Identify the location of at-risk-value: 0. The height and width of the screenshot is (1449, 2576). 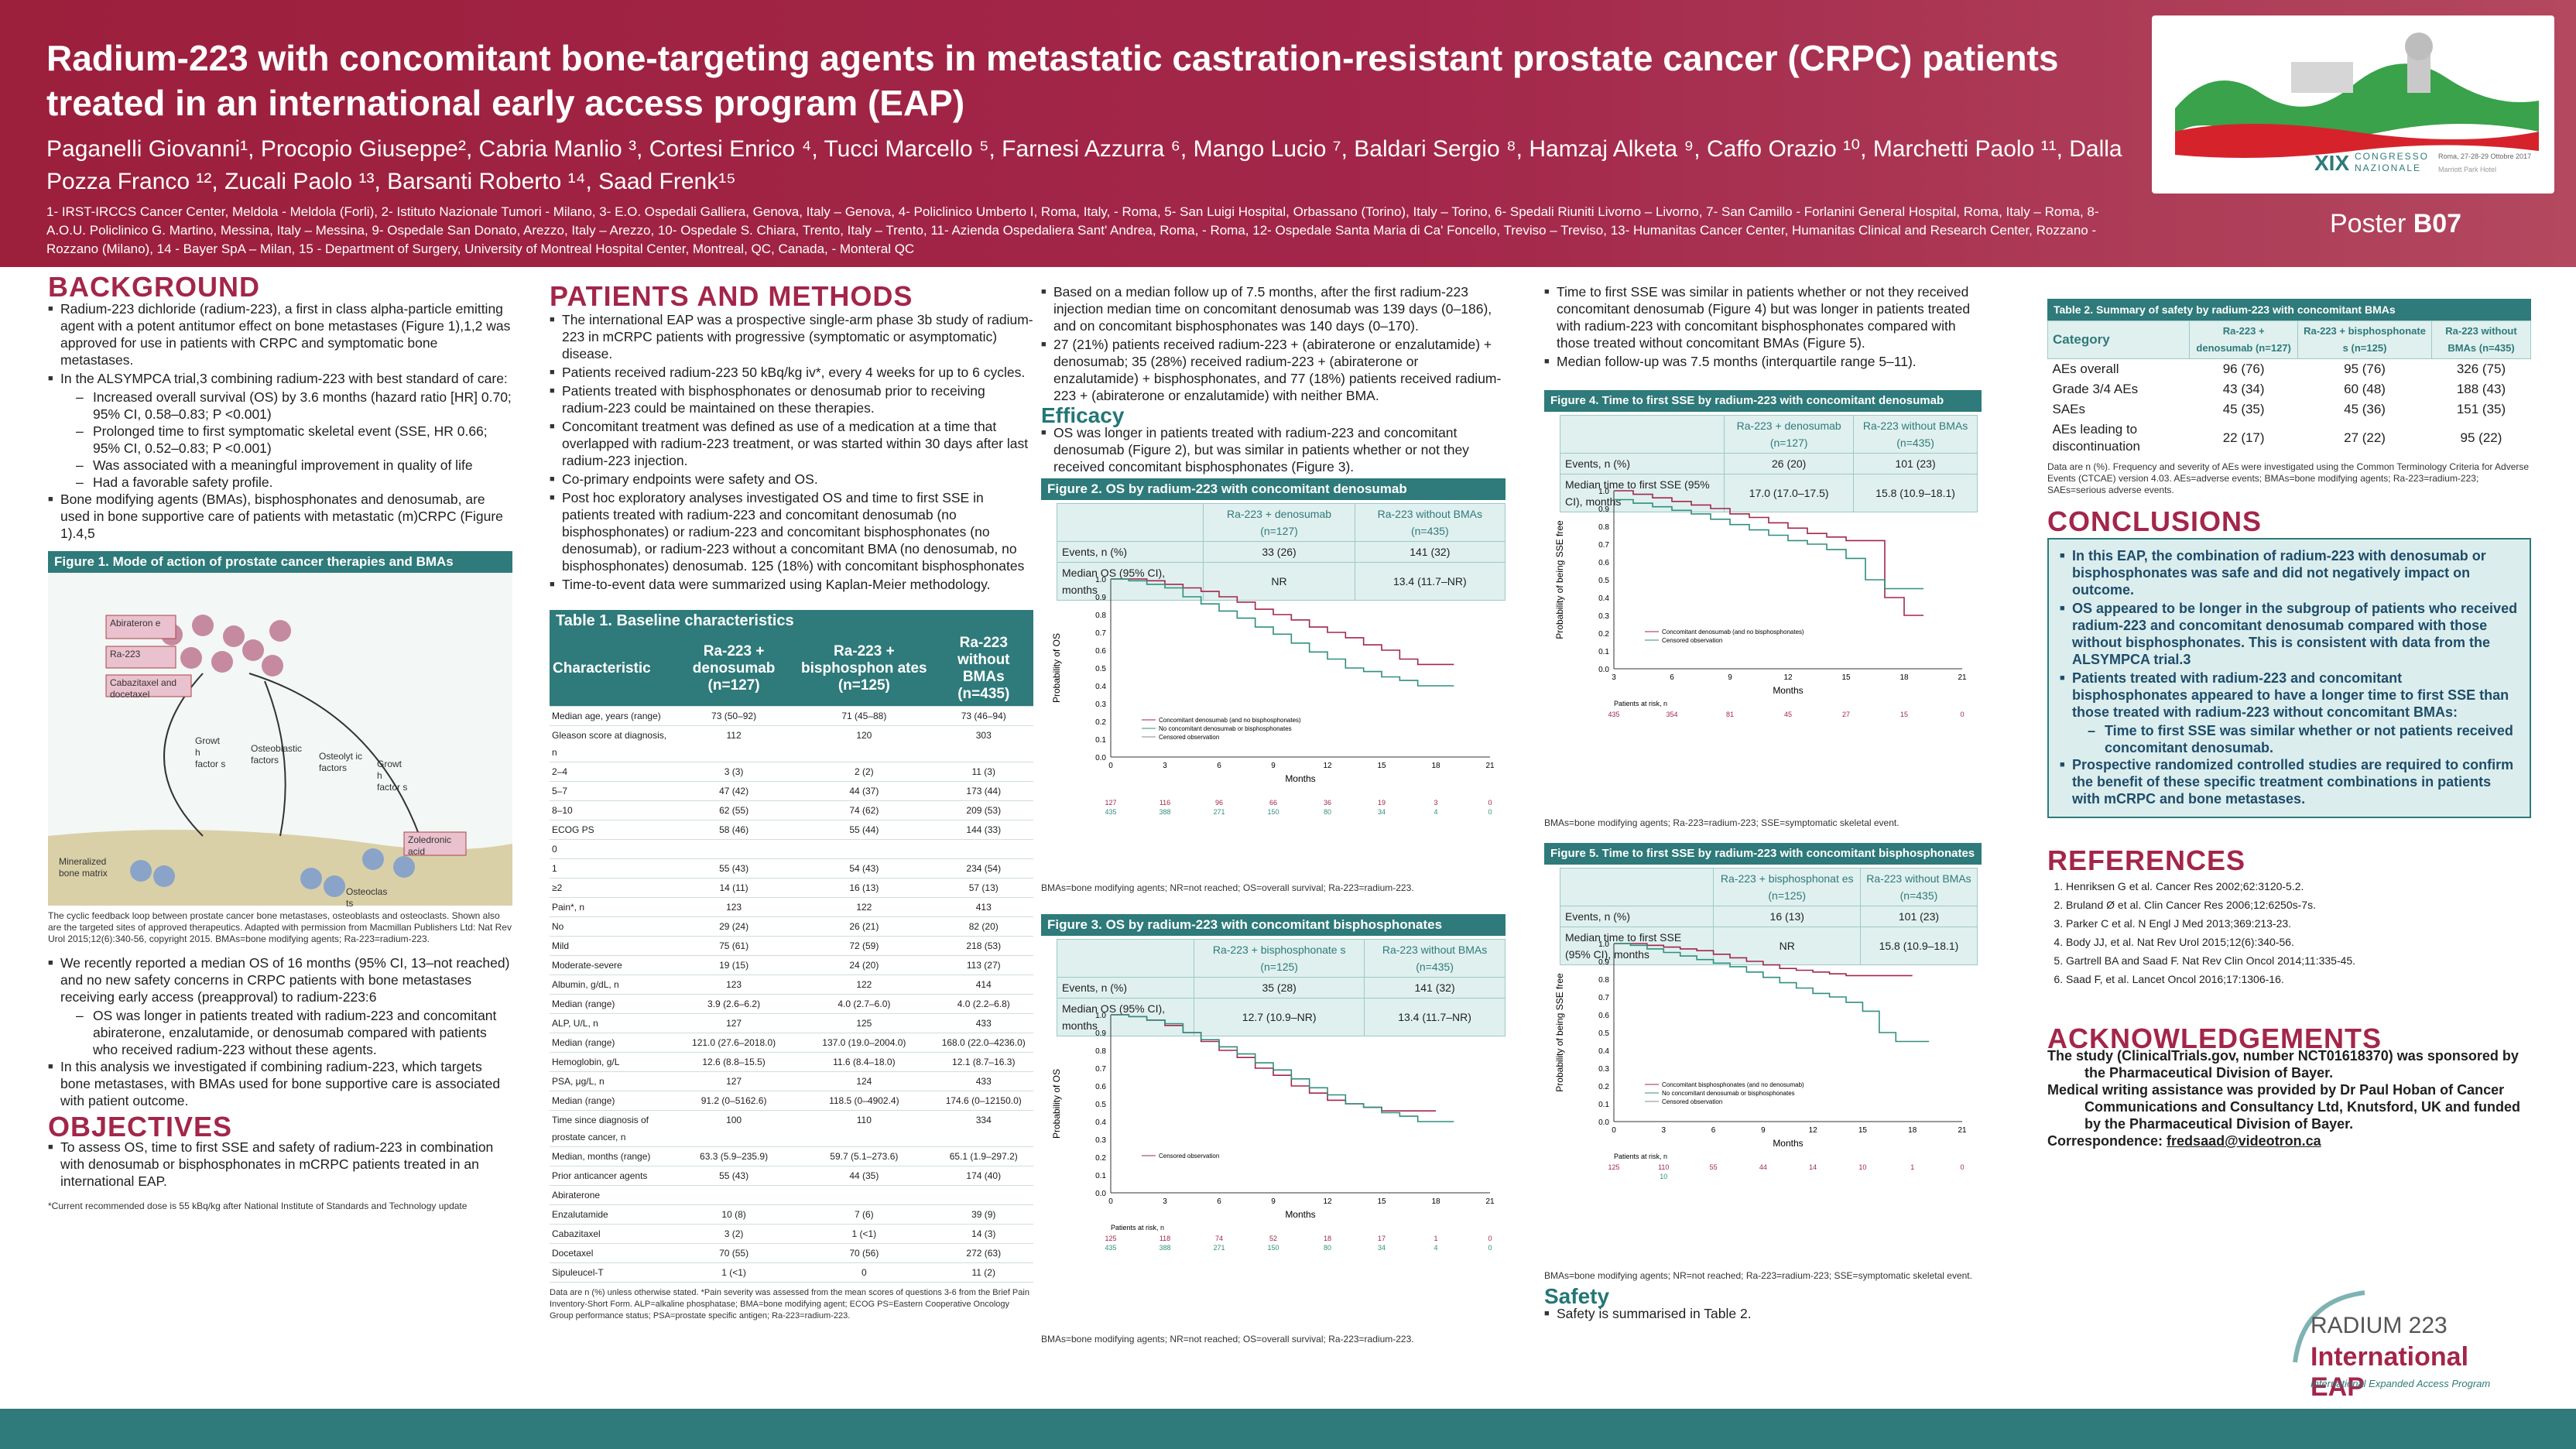
(1962, 1167).